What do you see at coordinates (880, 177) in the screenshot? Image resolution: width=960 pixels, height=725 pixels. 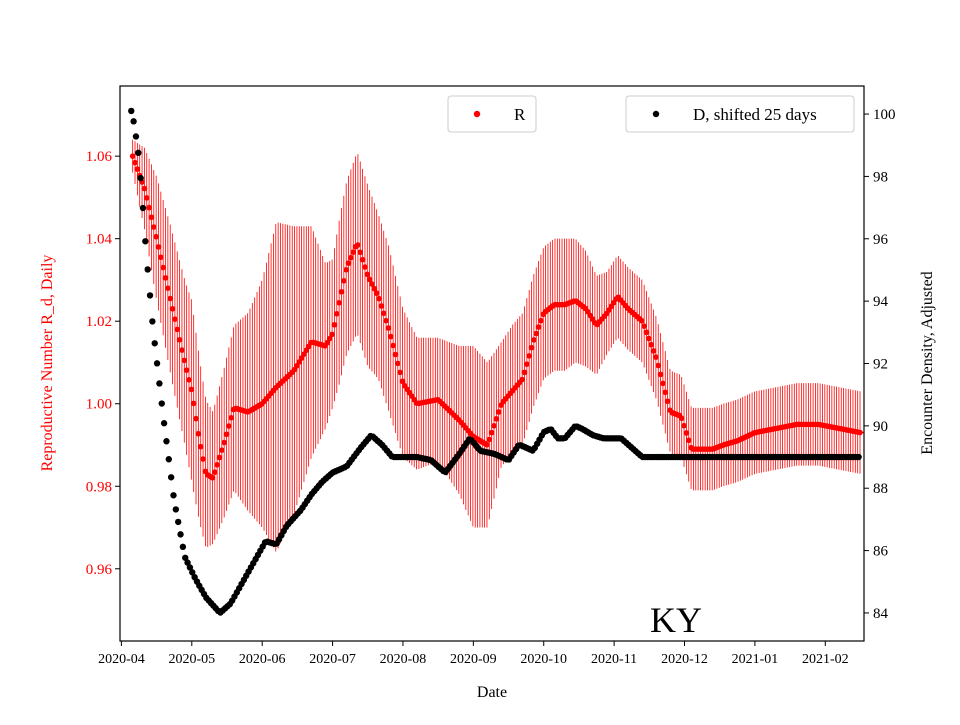 I see `y-right-tick-label: 98` at bounding box center [880, 177].